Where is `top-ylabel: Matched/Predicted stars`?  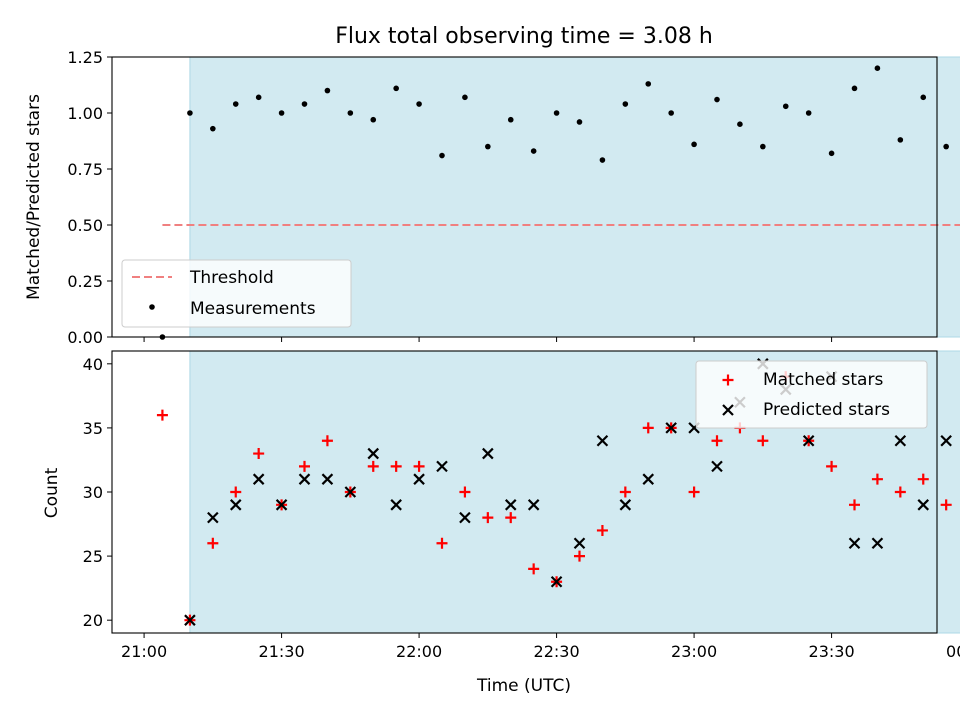 top-ylabel: Matched/Predicted stars is located at coordinates (34, 197).